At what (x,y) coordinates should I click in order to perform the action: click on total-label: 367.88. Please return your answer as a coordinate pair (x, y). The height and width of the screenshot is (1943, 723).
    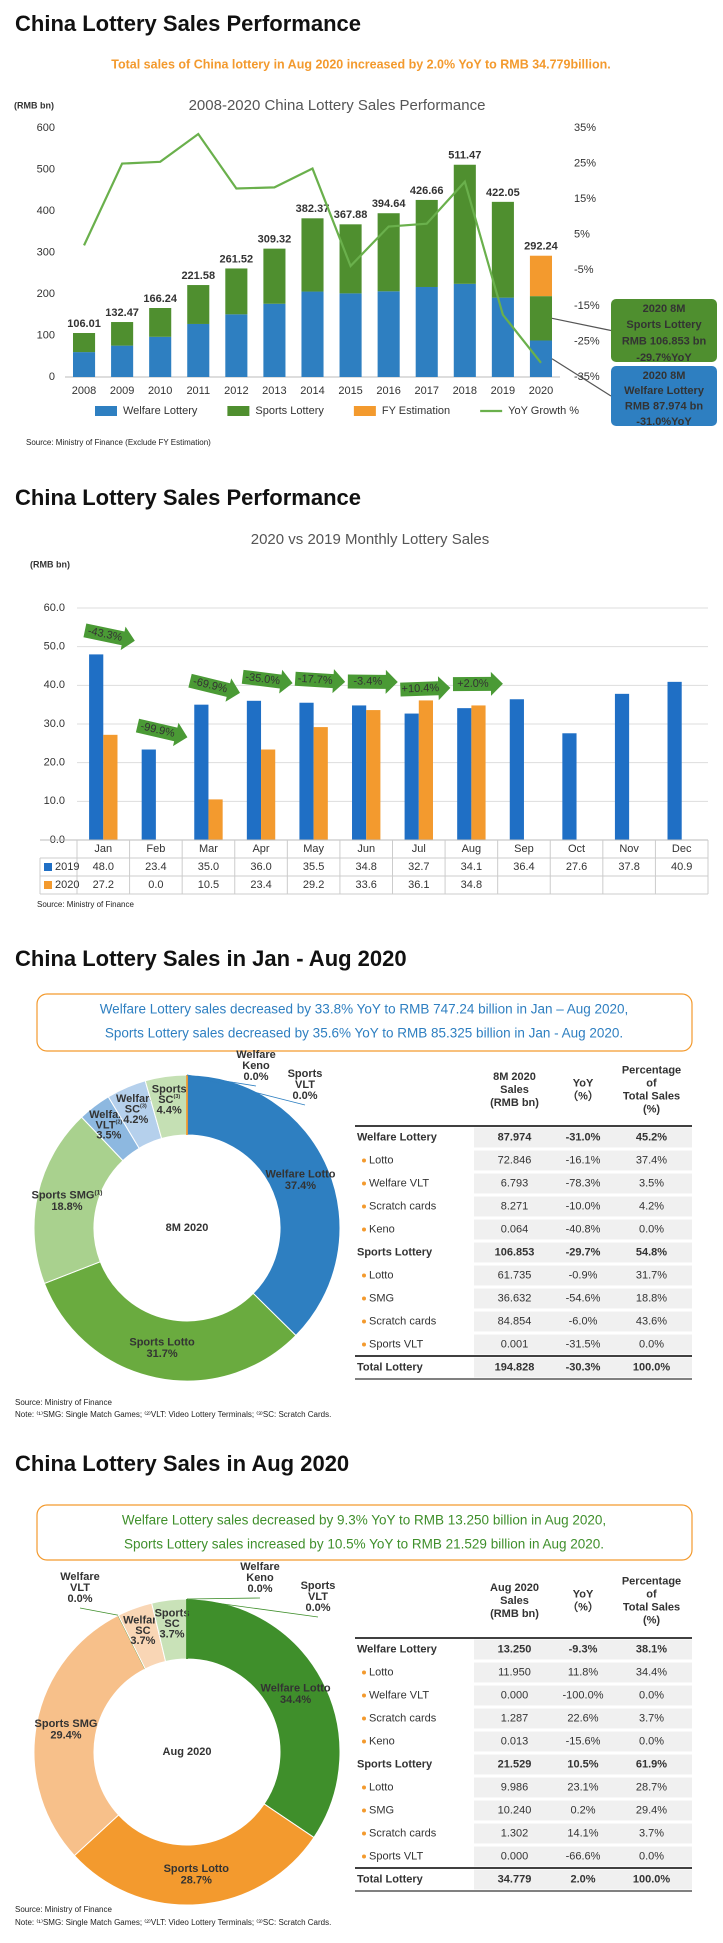
    Looking at the image, I should click on (351, 215).